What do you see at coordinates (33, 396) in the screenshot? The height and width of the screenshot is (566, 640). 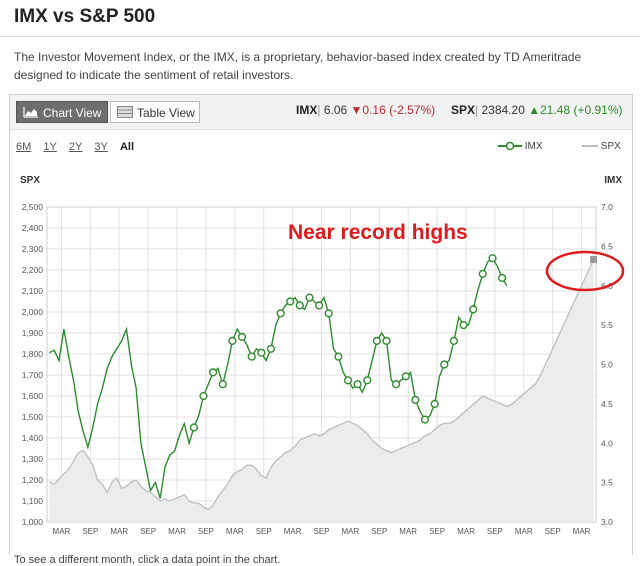 I see `left-tick-label: 1,600` at bounding box center [33, 396].